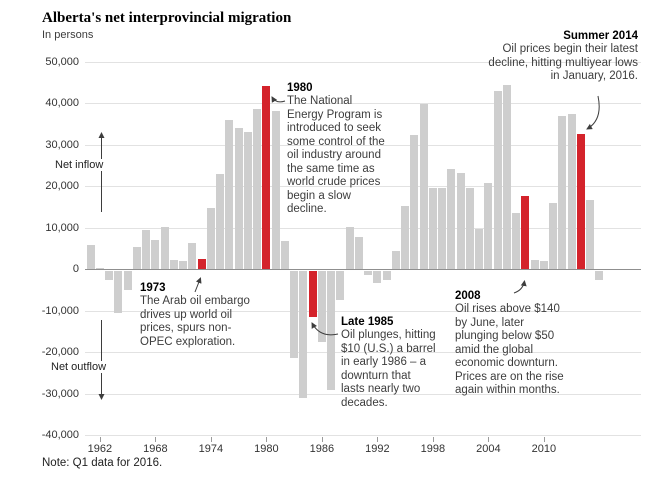 The image size is (665, 477). Describe the element at coordinates (60, 435) in the screenshot. I see `y-axis-label--40,000: -40,000` at that location.